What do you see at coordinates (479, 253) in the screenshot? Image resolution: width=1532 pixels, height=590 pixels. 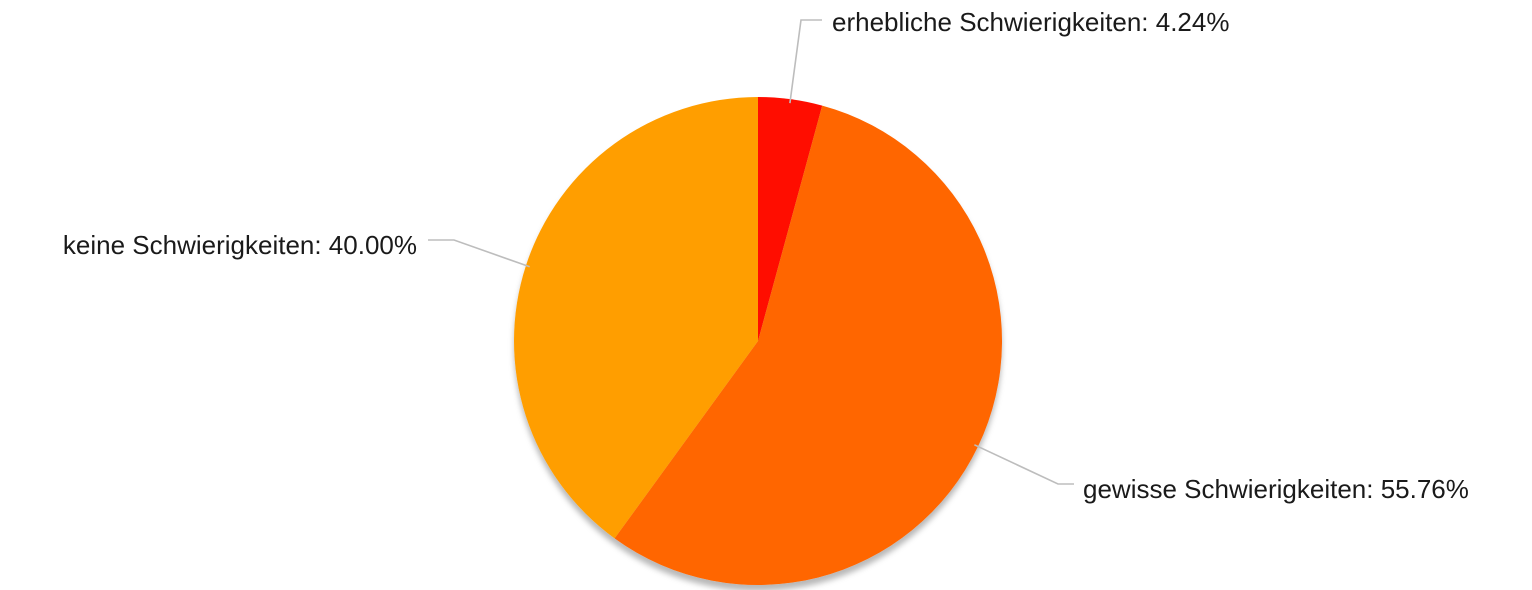 I see `leader-line-keine-schwierigkeiten` at bounding box center [479, 253].